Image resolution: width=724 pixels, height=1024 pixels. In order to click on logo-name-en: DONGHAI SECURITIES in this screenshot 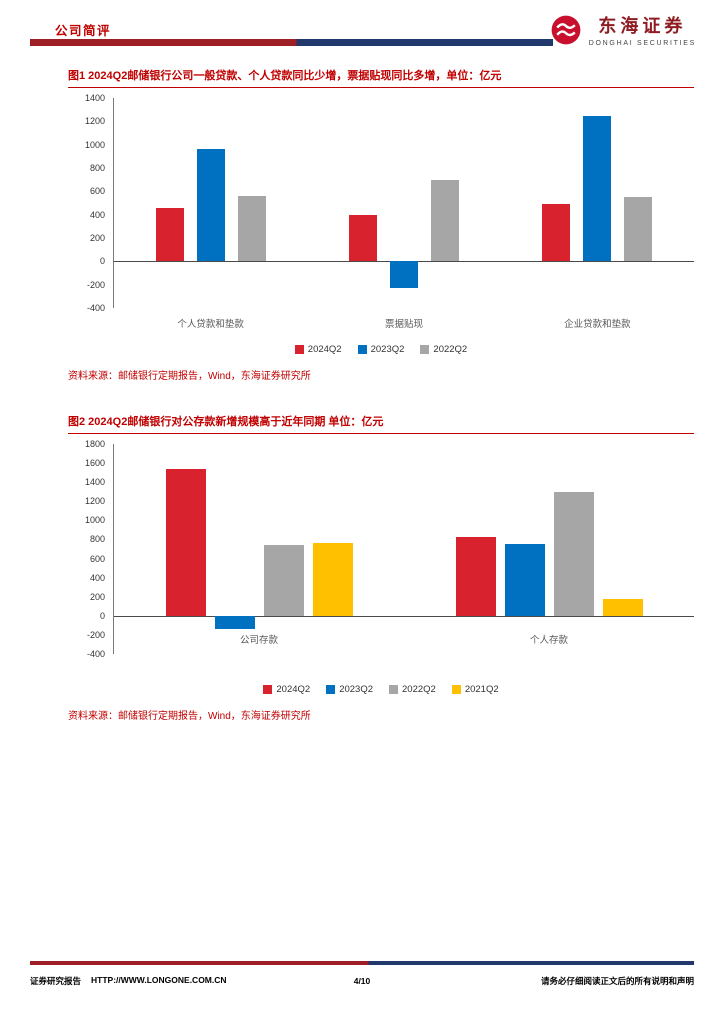, I will do `click(642, 43)`.